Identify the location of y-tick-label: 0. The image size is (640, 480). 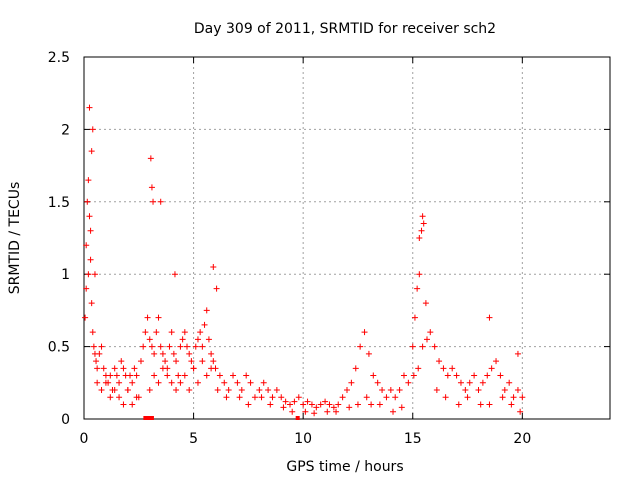
(65, 420).